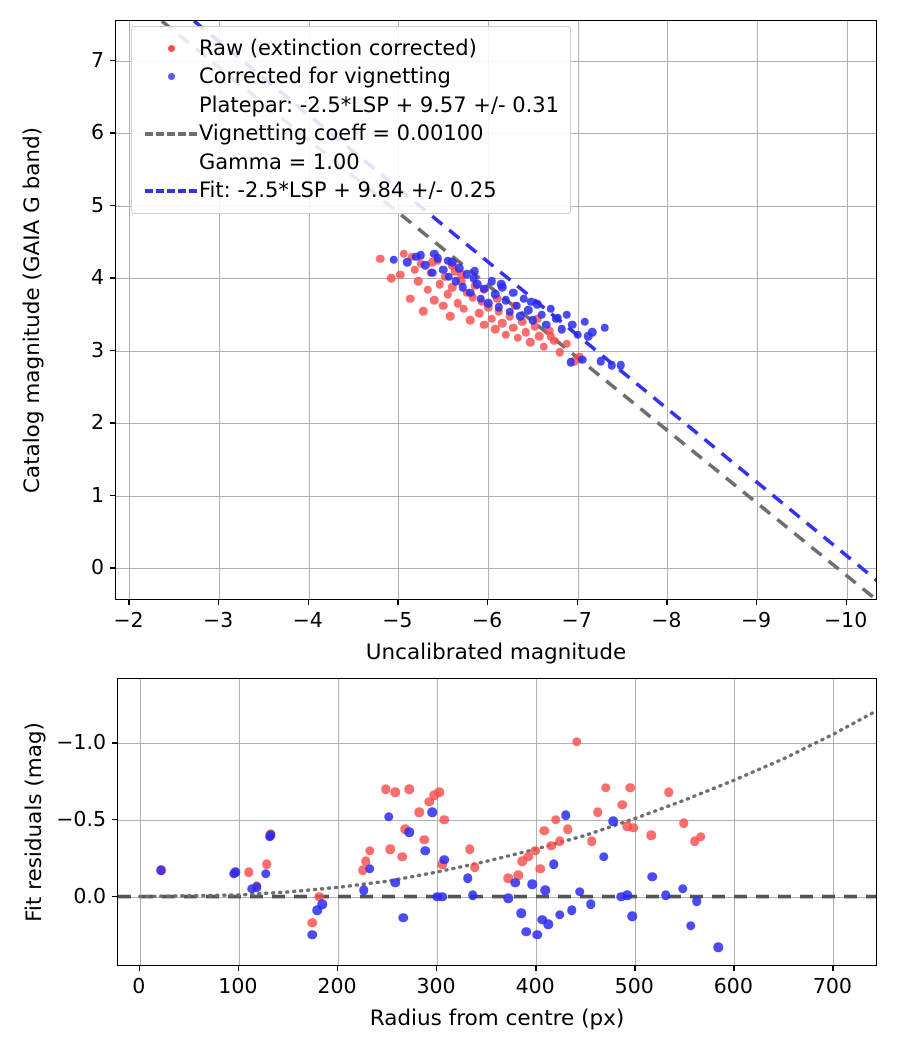 The height and width of the screenshot is (1050, 900). Describe the element at coordinates (97, 494) in the screenshot. I see `y-tick-label: 1` at that location.